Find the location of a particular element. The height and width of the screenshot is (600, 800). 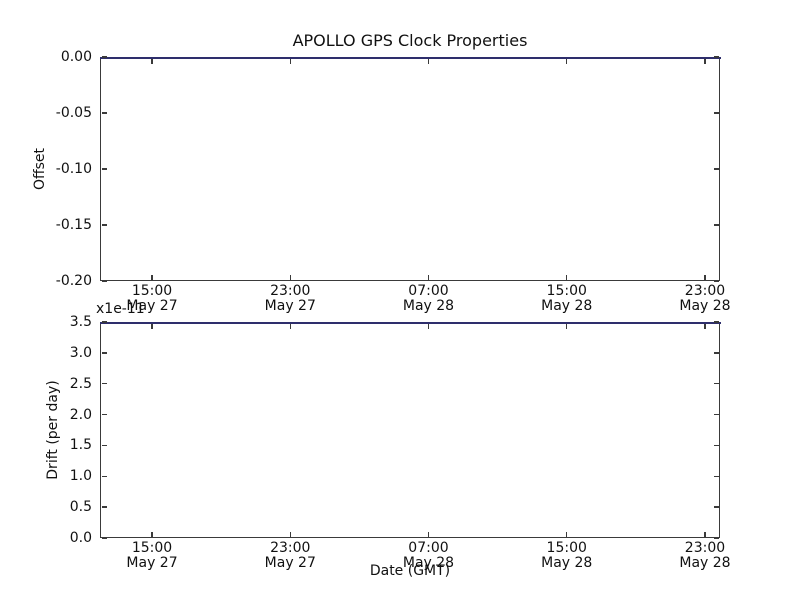

y-tick-label: 2.5 is located at coordinates (80, 383).